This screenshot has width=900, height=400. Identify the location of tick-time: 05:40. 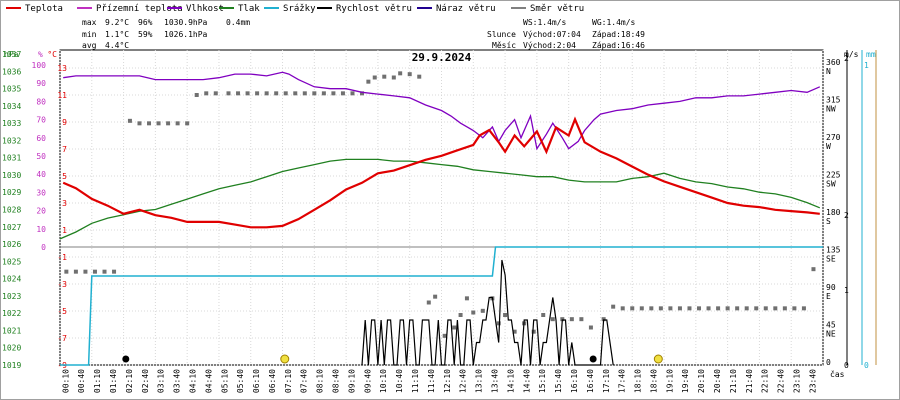
(240, 381).